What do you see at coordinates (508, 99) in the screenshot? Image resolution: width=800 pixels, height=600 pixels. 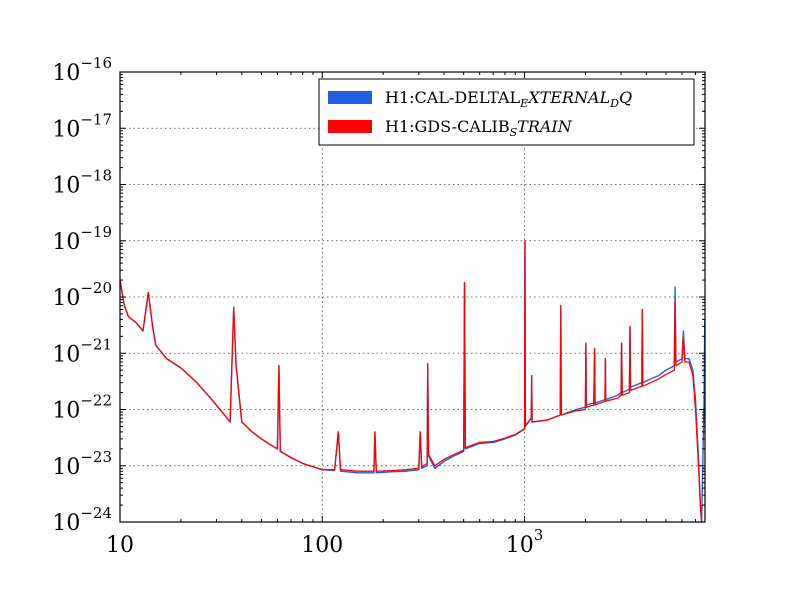 I see `legend-label: H1:CAL-DELTALEXTERNALDQ` at bounding box center [508, 99].